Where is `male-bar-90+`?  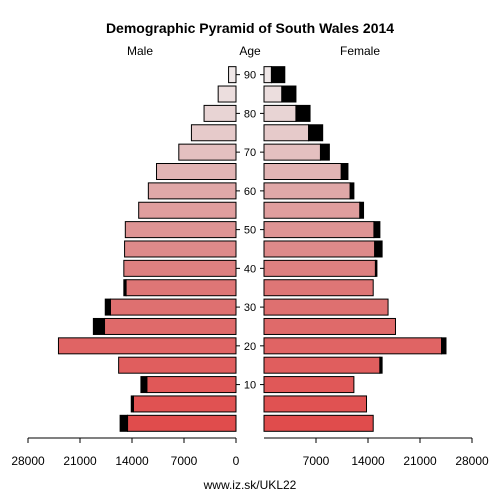 male-bar-90+ is located at coordinates (232, 75).